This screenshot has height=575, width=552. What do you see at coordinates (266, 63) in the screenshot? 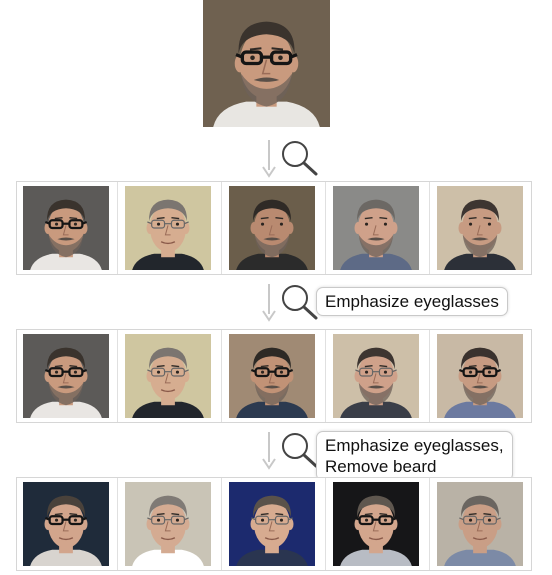
I see `query-face-image` at bounding box center [266, 63].